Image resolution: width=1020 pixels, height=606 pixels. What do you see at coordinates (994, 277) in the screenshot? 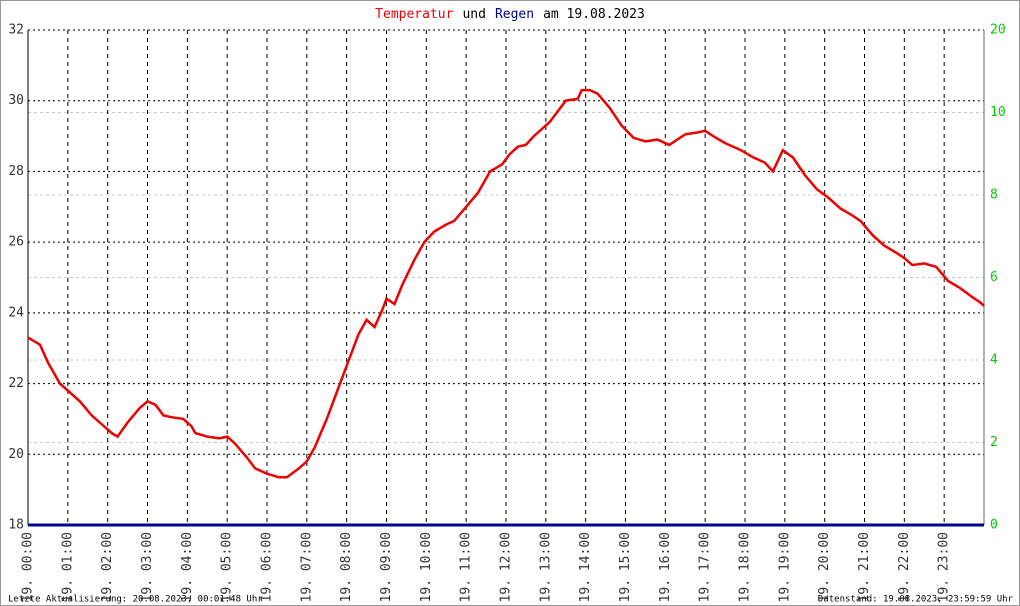
I see `y2-tick-label: 6` at bounding box center [994, 277].